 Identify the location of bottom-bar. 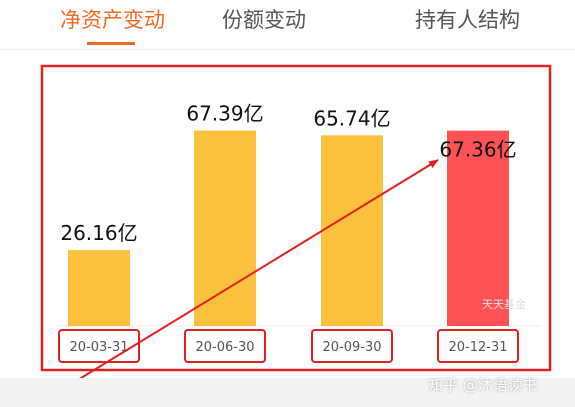
(287, 392).